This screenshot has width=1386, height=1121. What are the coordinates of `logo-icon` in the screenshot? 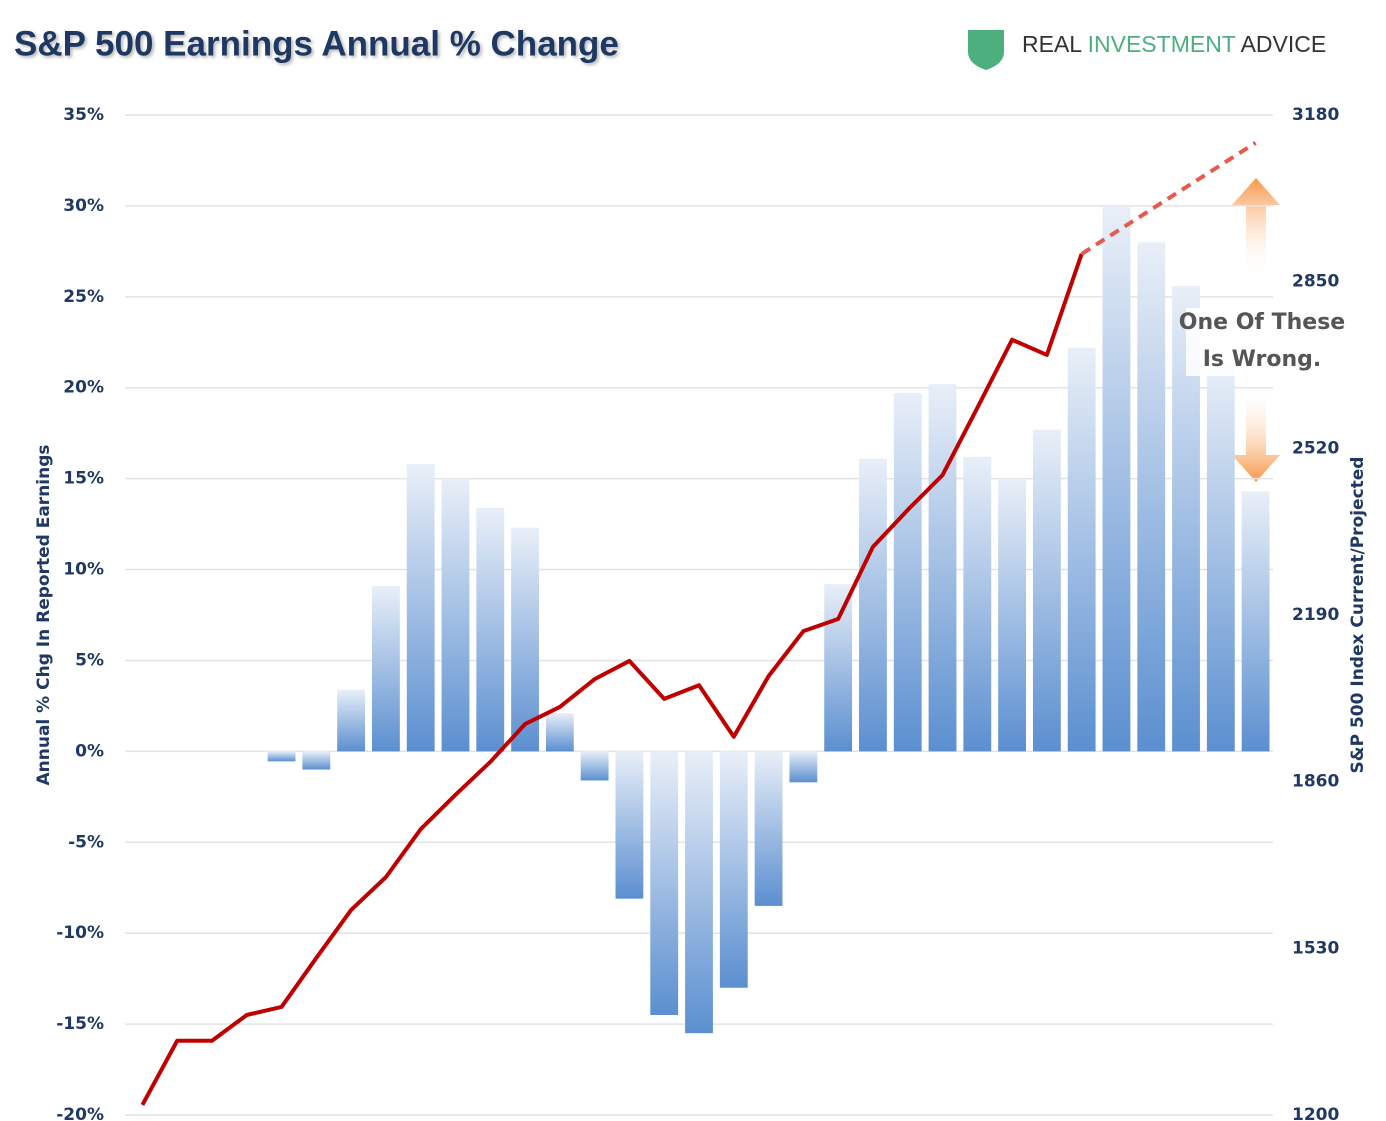 It's located at (986, 50).